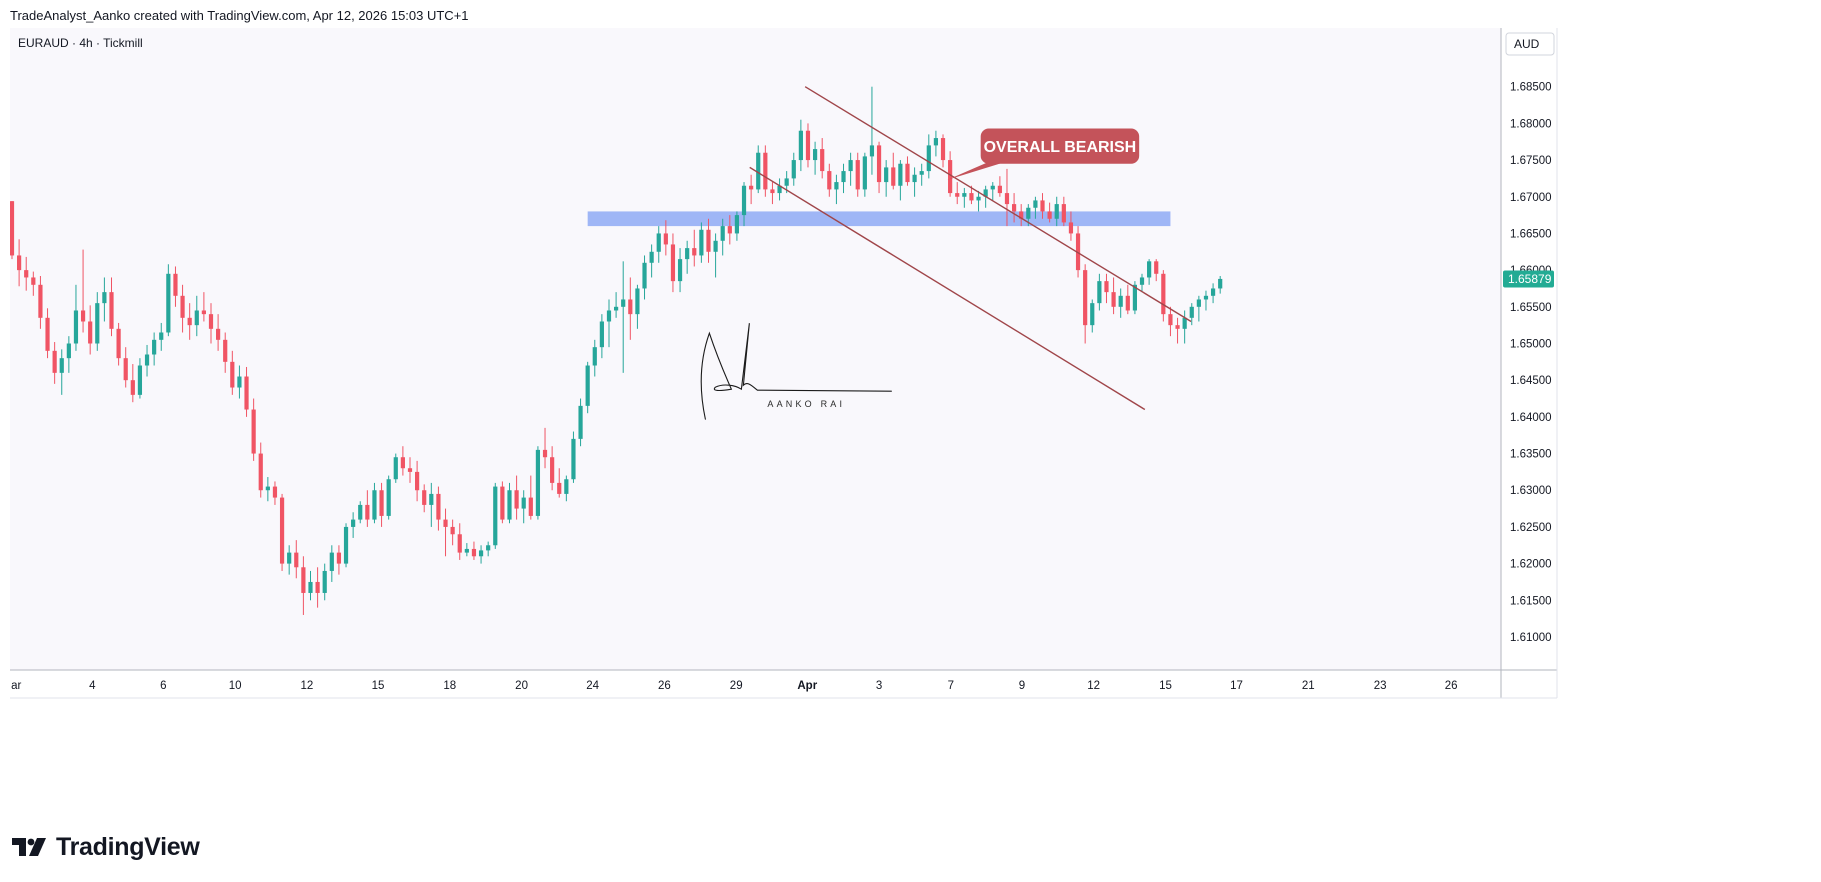  What do you see at coordinates (1043, 154) in the screenshot?
I see `callout: OVERALL BEARISH` at bounding box center [1043, 154].